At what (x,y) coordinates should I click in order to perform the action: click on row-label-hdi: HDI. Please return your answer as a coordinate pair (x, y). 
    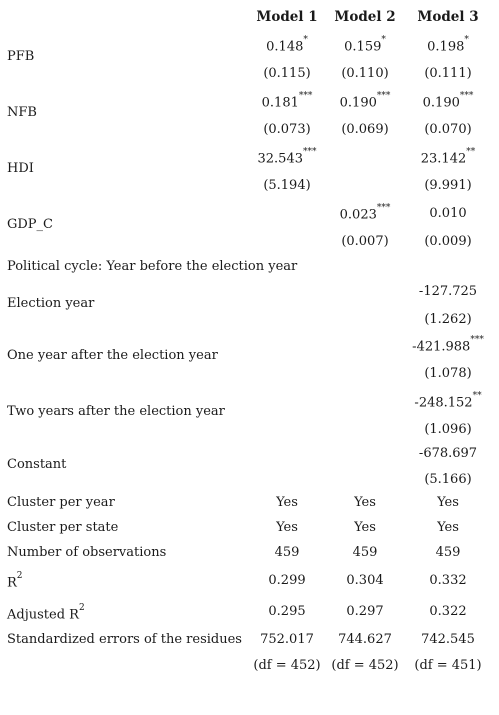
    Looking at the image, I should click on (20, 168).